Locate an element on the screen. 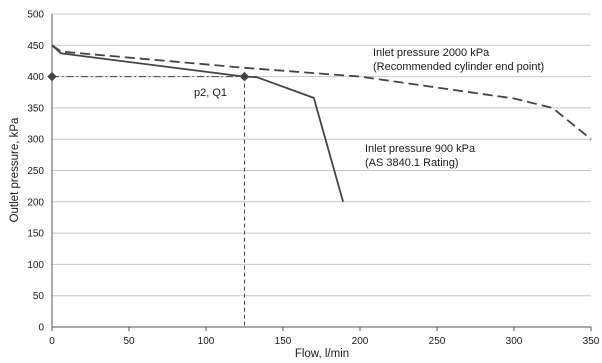 This screenshot has width=602, height=363. y-tick-labels: 0 50 100 150 200 250 300 350 400 450 500 is located at coordinates (35, 172).